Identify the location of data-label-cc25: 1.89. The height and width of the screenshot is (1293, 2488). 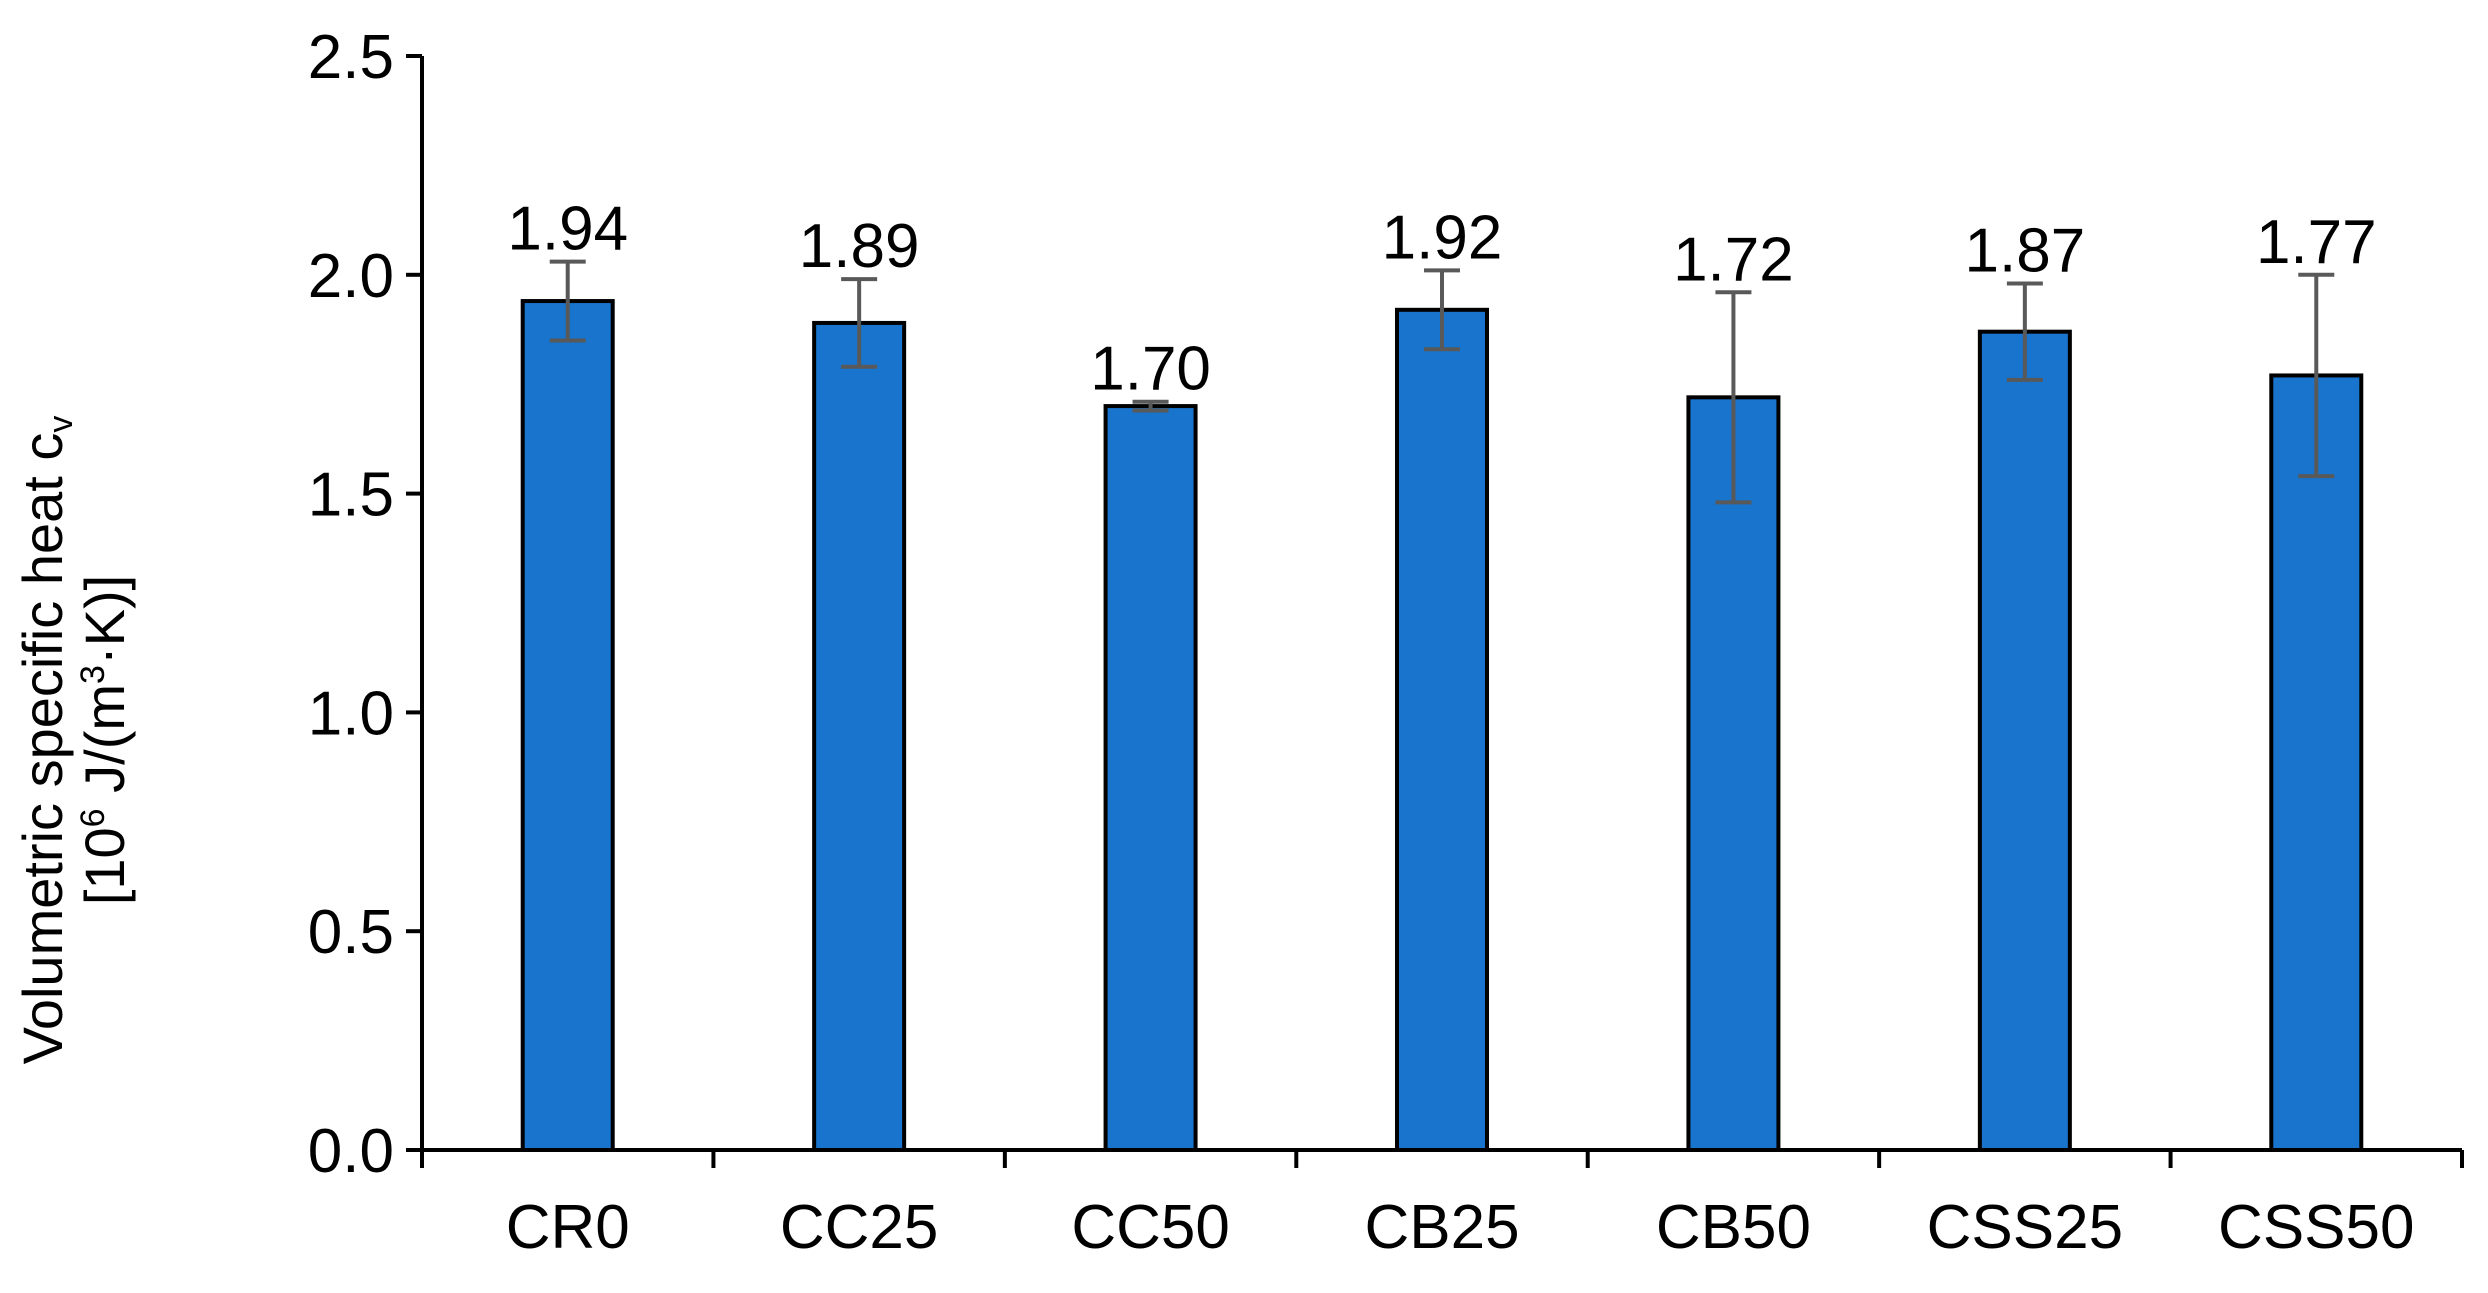
(859, 246).